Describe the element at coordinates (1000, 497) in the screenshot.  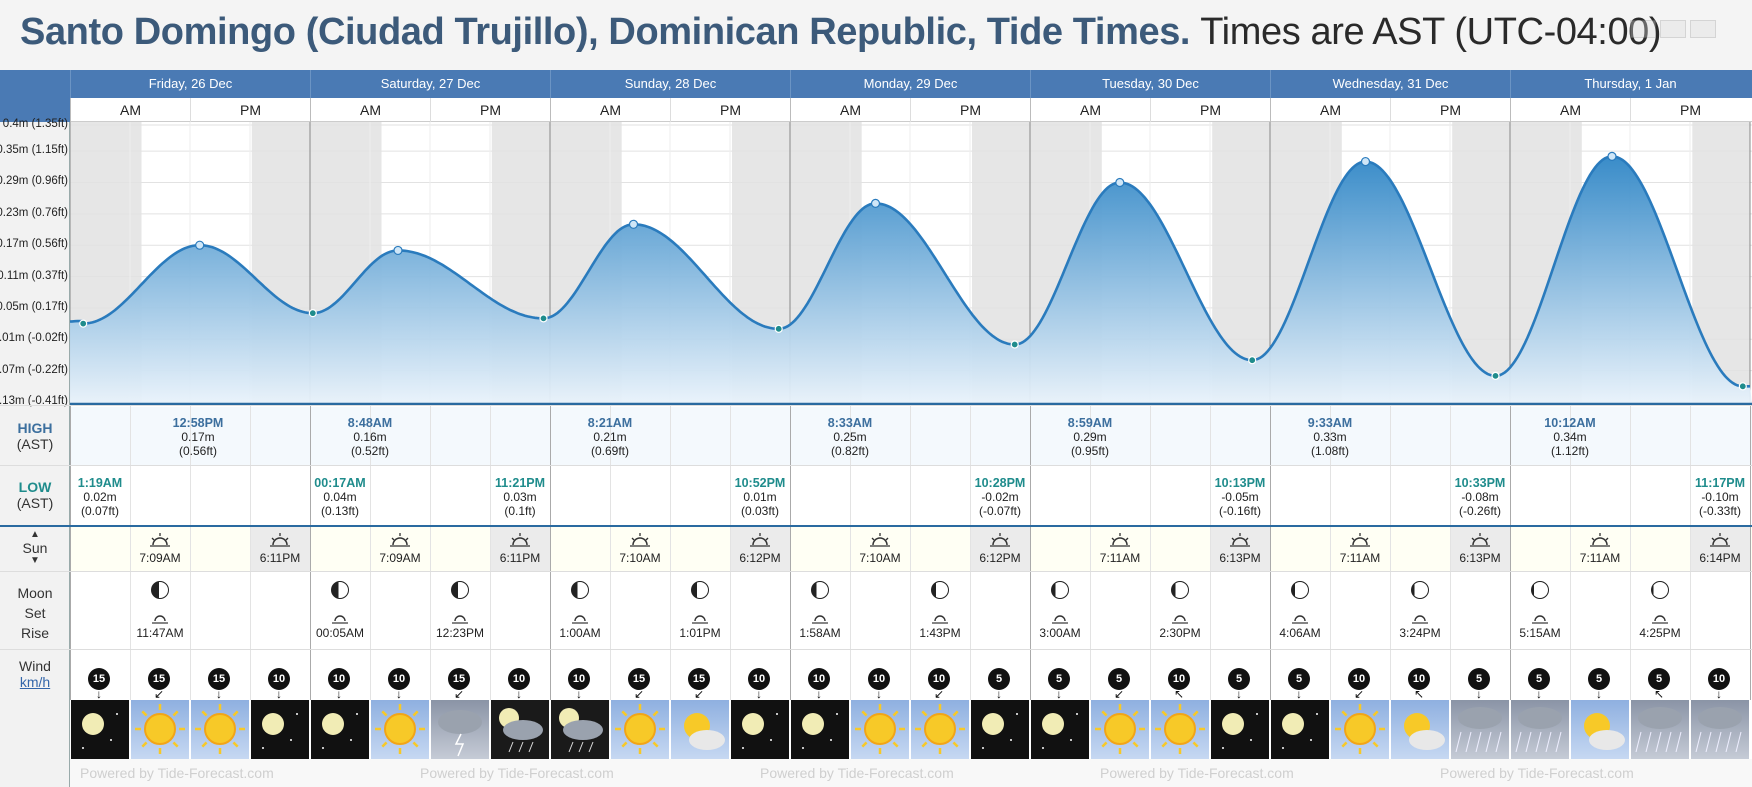
I see `low-tide-cell: 10:28PM -0.02m (-0.07ft)` at that location.